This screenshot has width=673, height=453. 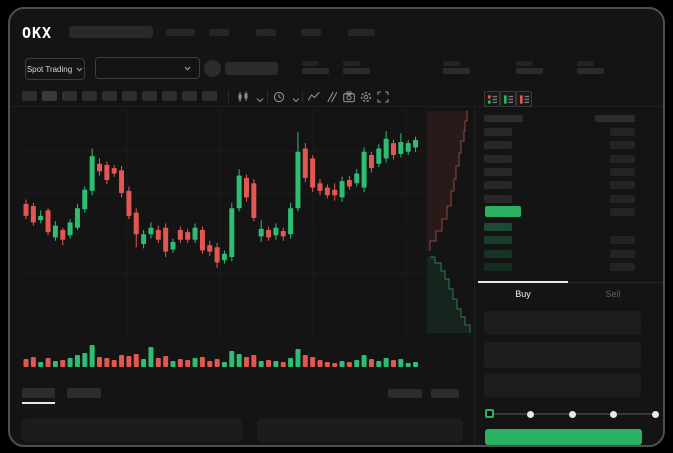 I want to click on panel-divider, so click(x=474, y=275).